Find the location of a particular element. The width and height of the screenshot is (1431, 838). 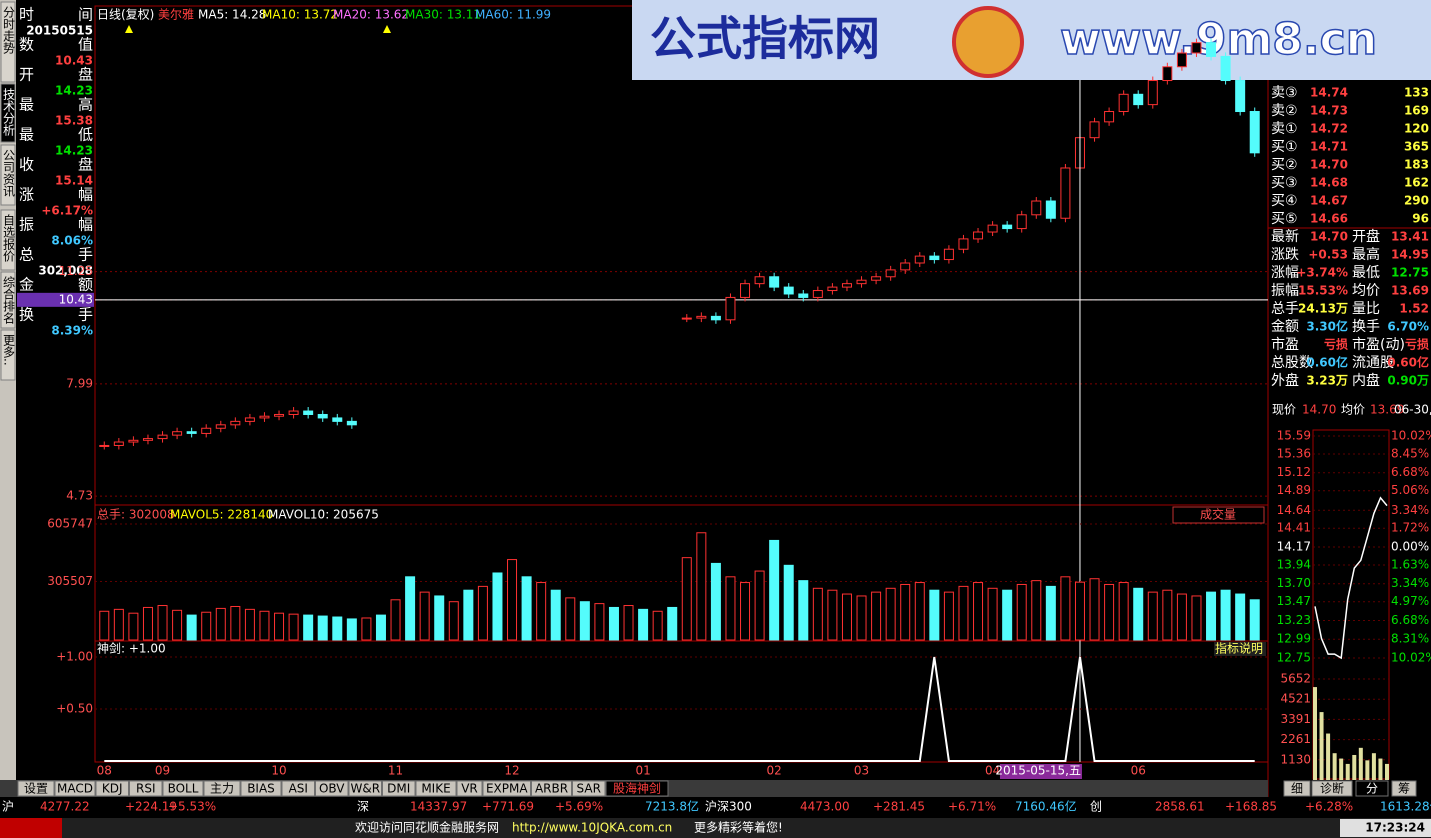

bottom-tab-label: ASI is located at coordinates (298, 789).